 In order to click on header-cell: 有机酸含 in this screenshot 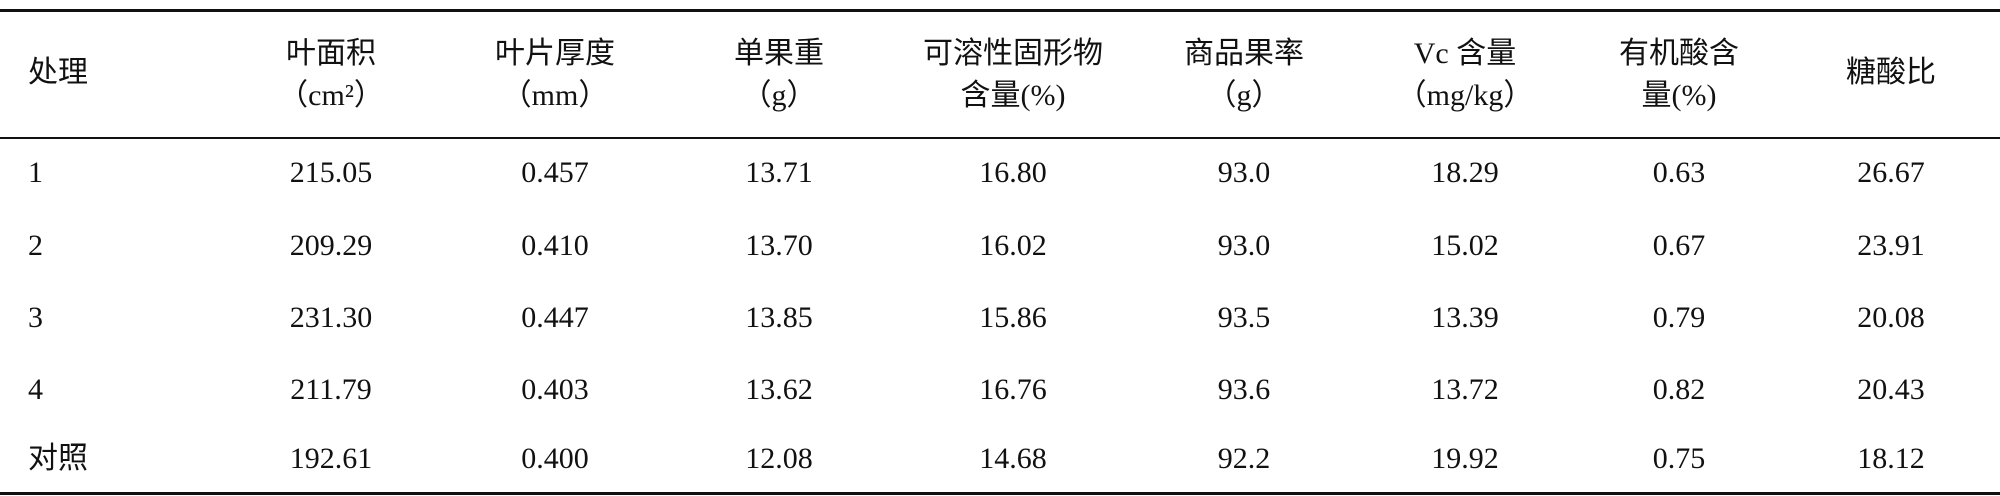, I will do `click(1679, 53)`.